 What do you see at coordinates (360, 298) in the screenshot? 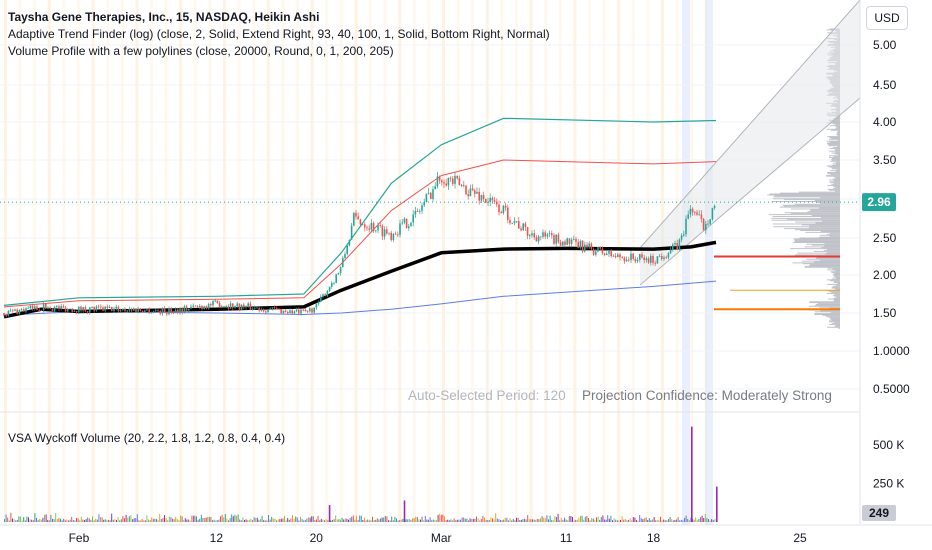
I see `lower-band-line` at bounding box center [360, 298].